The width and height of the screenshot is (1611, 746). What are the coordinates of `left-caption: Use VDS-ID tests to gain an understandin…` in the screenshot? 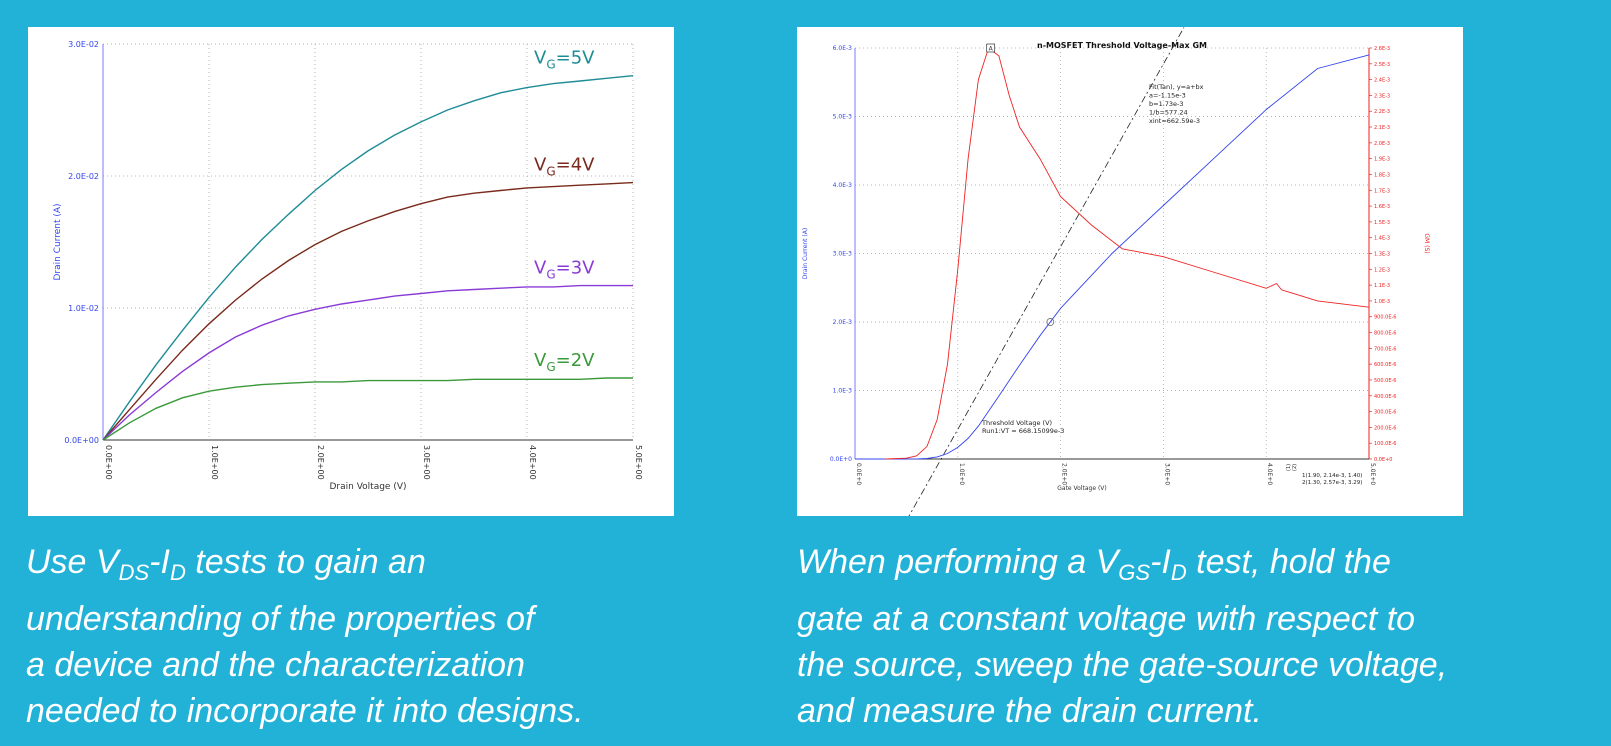 It's located at (376, 636).